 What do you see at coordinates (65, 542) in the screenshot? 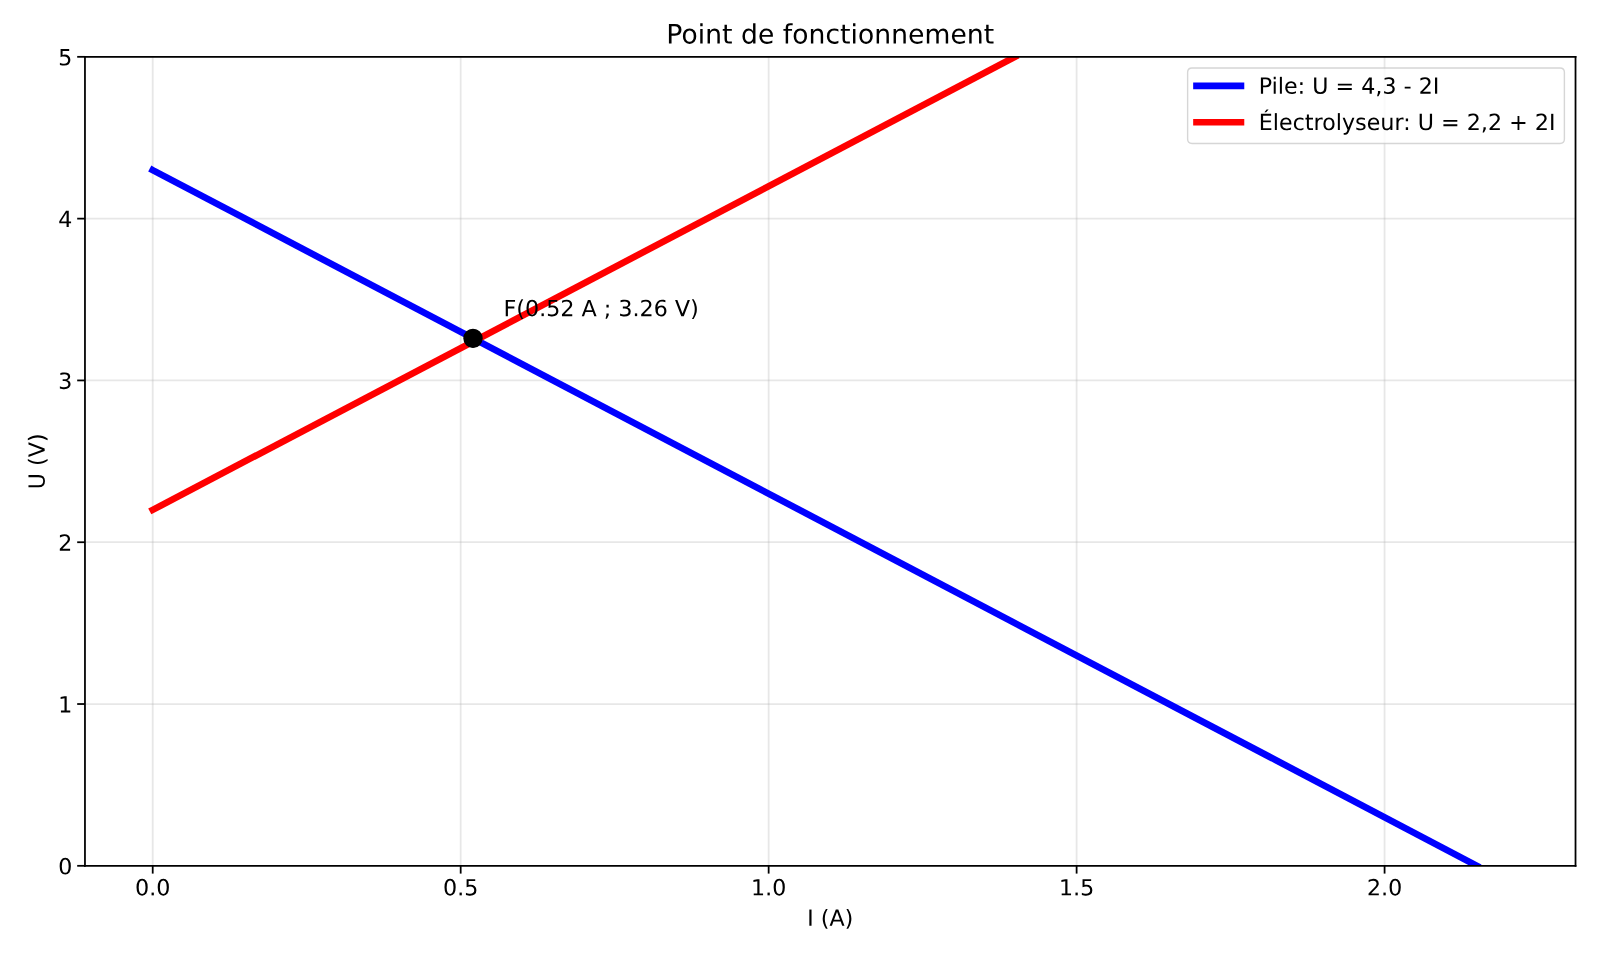
I see `y-tick-label: 2` at bounding box center [65, 542].